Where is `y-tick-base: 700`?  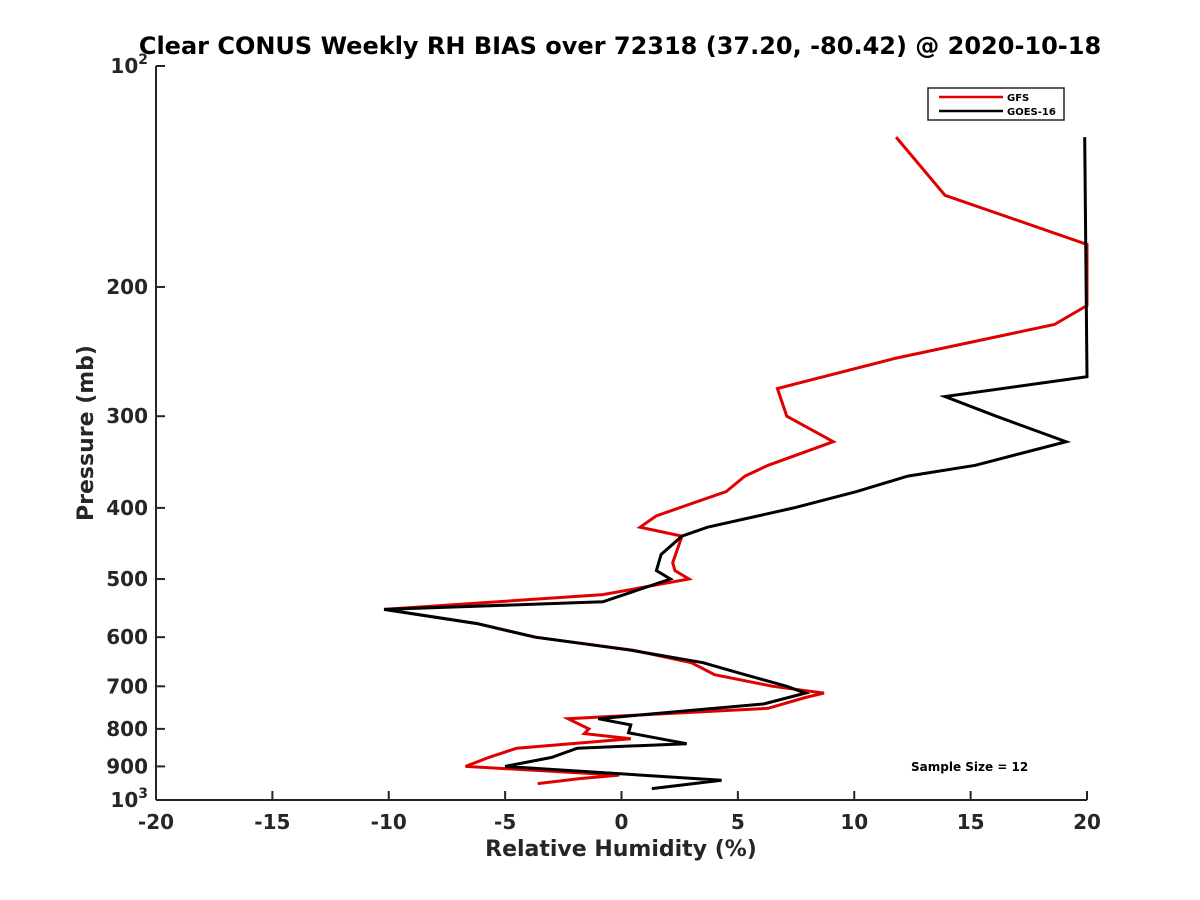 y-tick-base: 700 is located at coordinates (127, 686).